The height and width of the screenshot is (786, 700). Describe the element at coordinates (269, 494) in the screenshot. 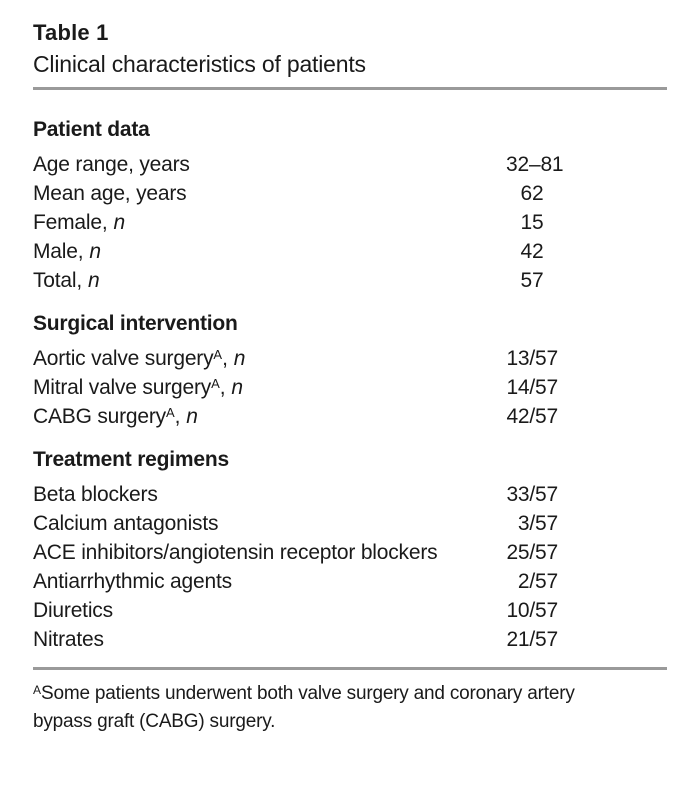

I see `row-label: Beta blockers` at that location.